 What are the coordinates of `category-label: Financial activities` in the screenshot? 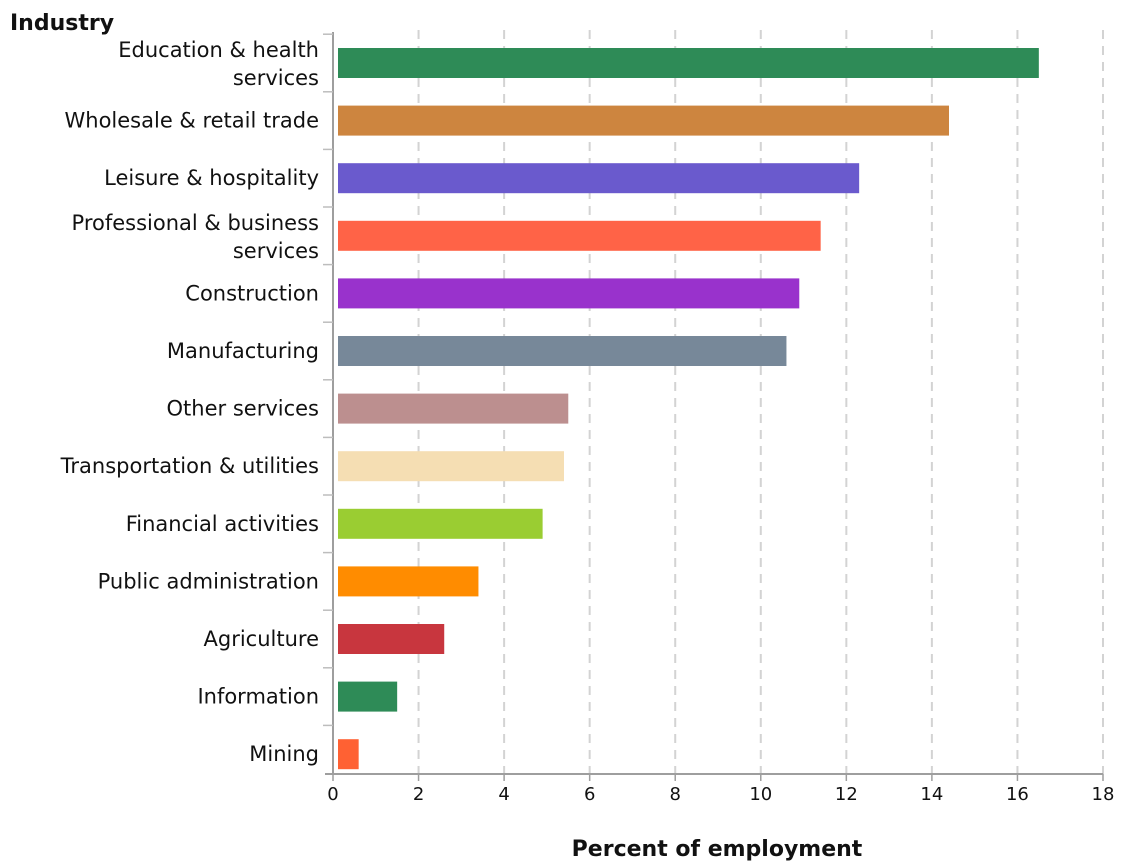 It's located at (222, 524).